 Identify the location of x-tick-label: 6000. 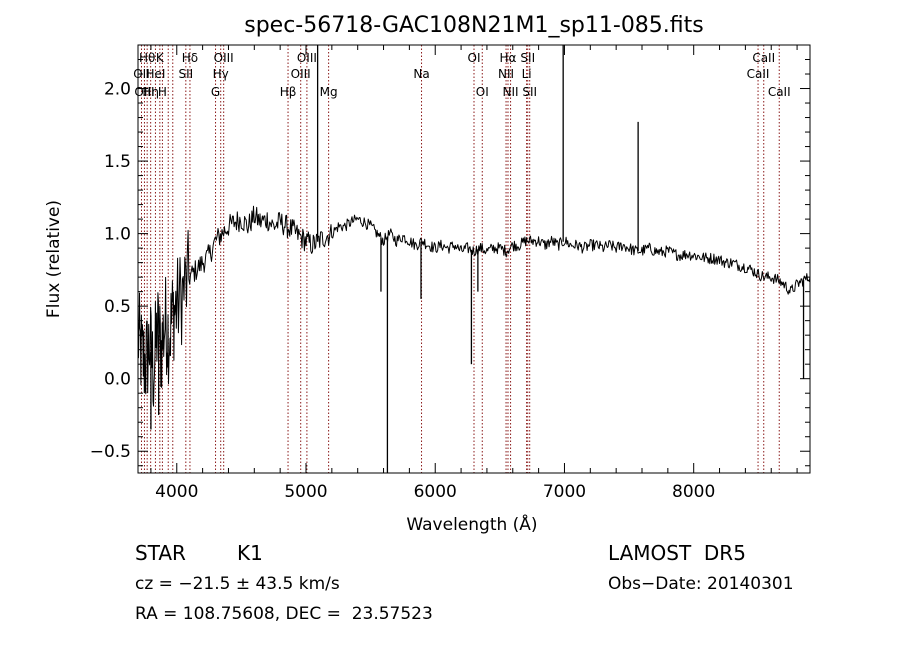
(435, 492).